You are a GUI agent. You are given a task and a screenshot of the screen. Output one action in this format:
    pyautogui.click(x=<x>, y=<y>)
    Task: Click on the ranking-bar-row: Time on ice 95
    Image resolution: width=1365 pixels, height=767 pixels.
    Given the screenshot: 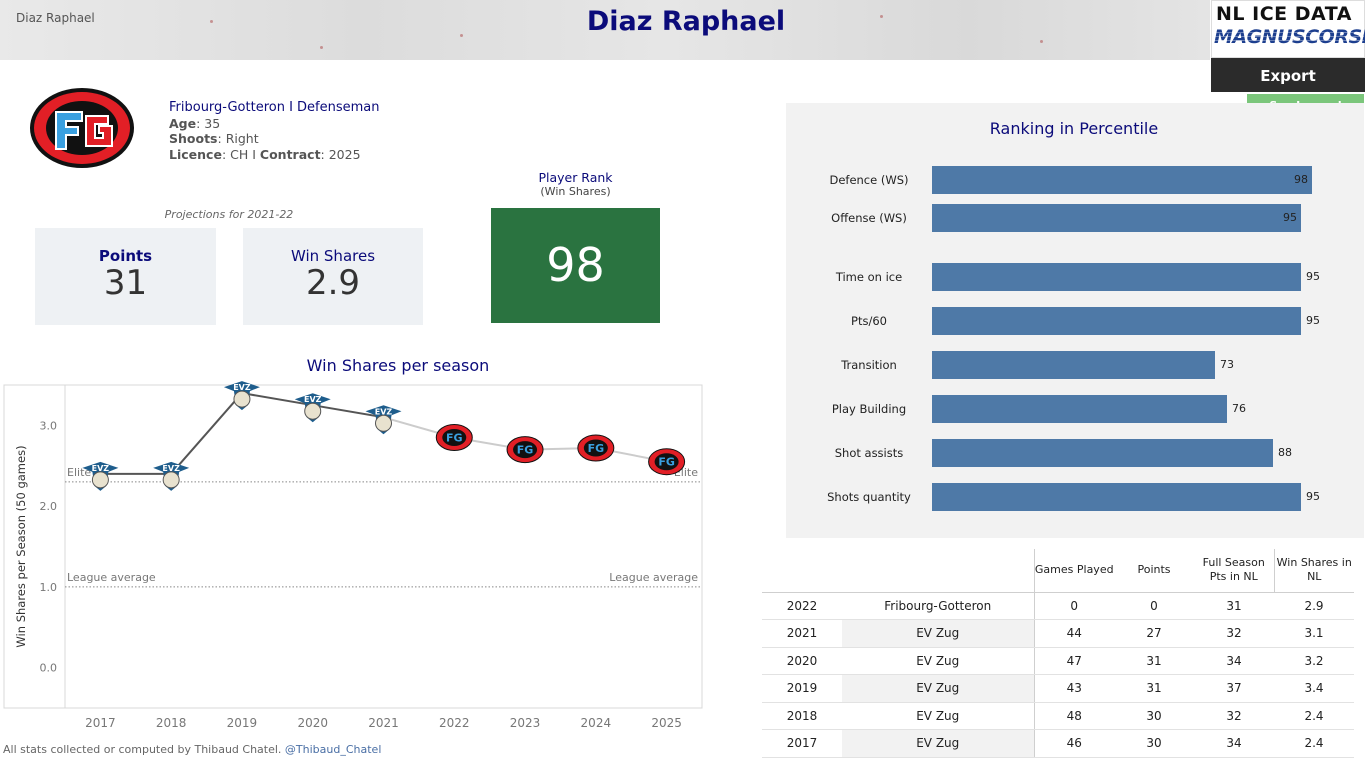 What is the action you would take?
    pyautogui.click(x=1075, y=277)
    